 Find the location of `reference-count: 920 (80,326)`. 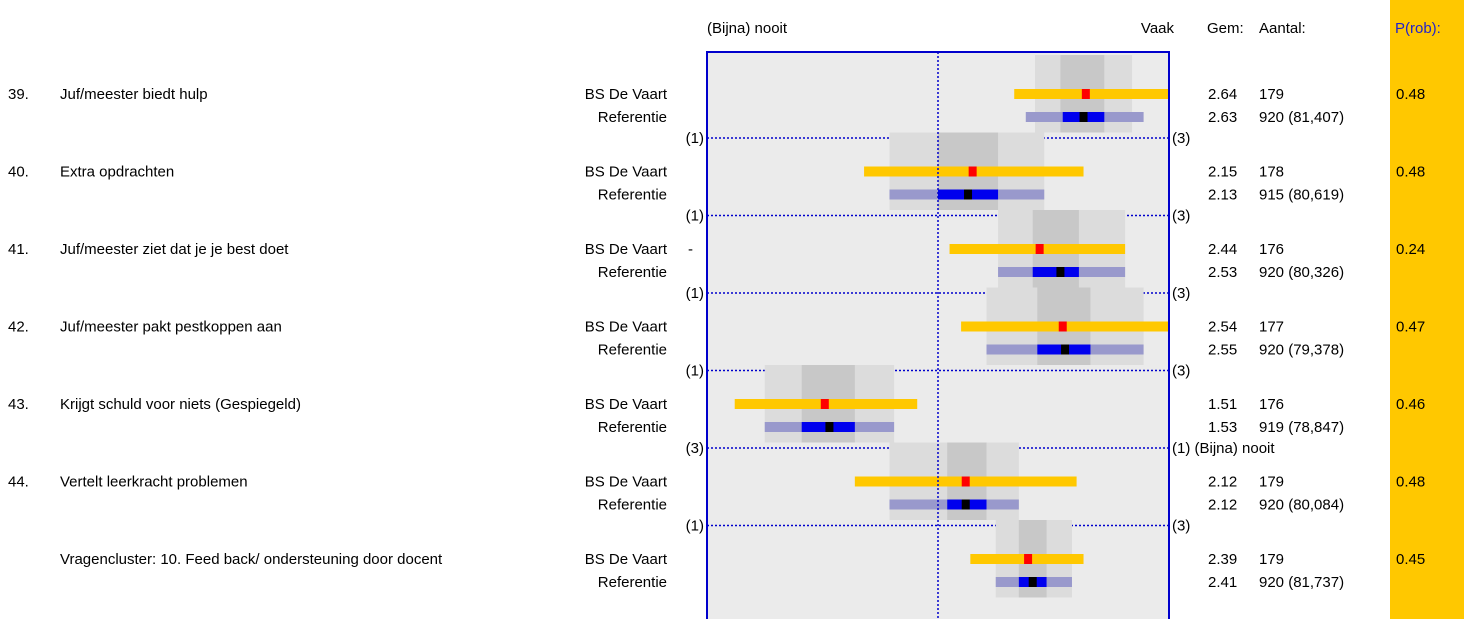

reference-count: 920 (80,326) is located at coordinates (1301, 272).